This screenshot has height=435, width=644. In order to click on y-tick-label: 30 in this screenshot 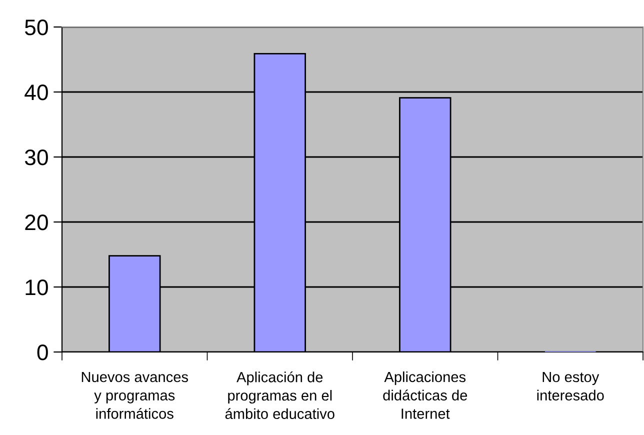, I will do `click(36, 158)`.